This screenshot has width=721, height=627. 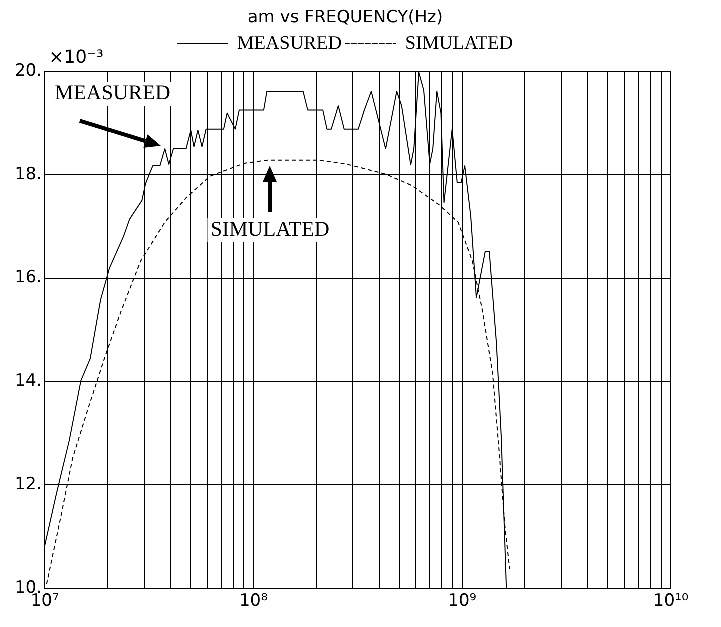 I want to click on annotation: SIMULATED, so click(x=270, y=228).